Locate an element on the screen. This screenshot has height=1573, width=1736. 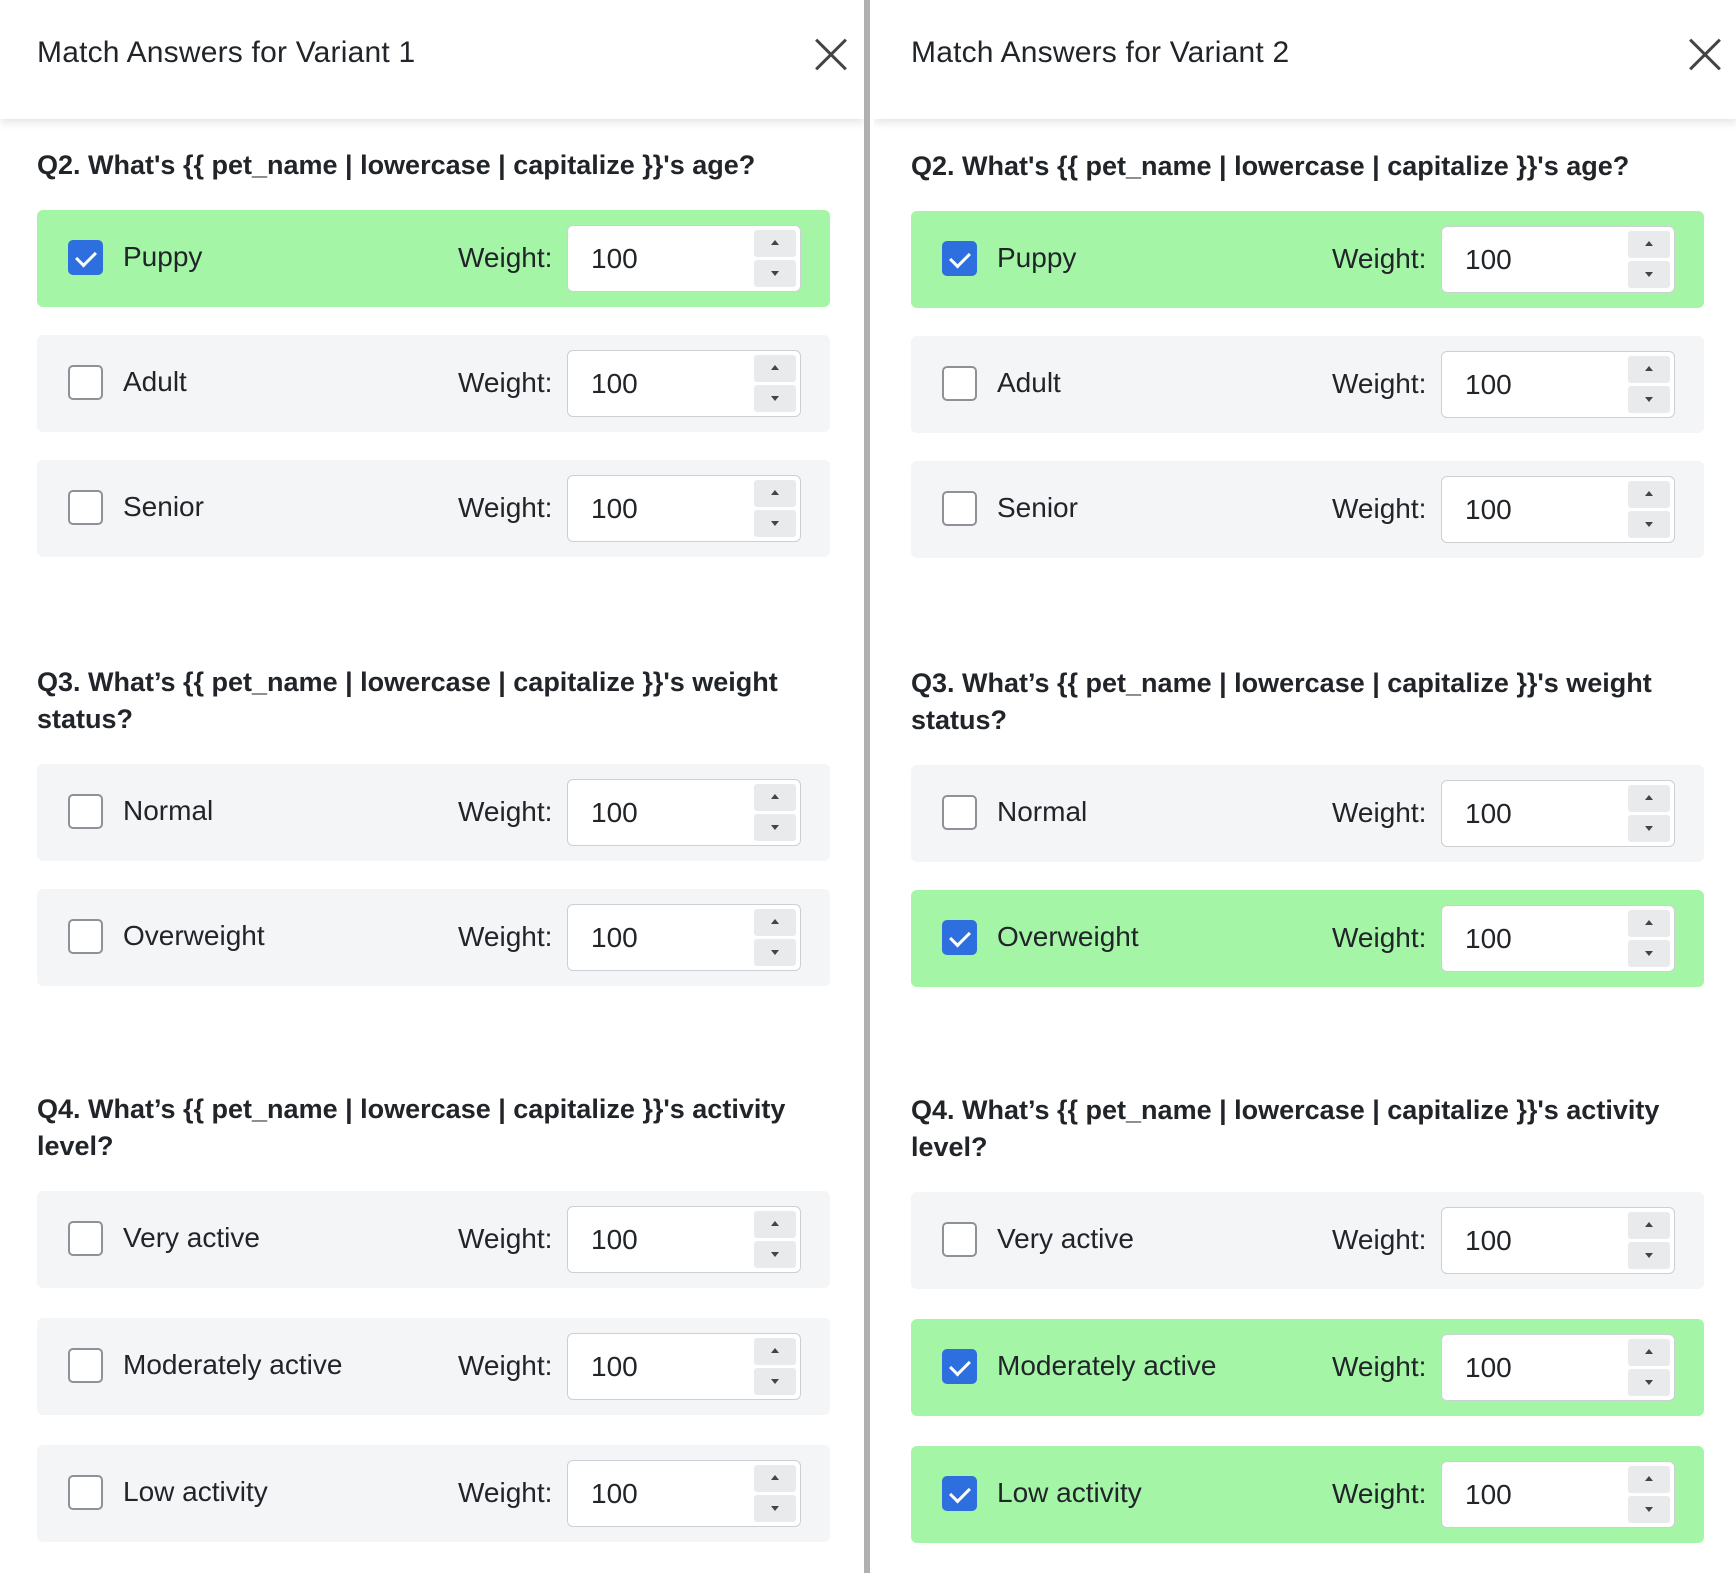
panel-header: Match Answers for Variant 1 is located at coordinates (432, 59).